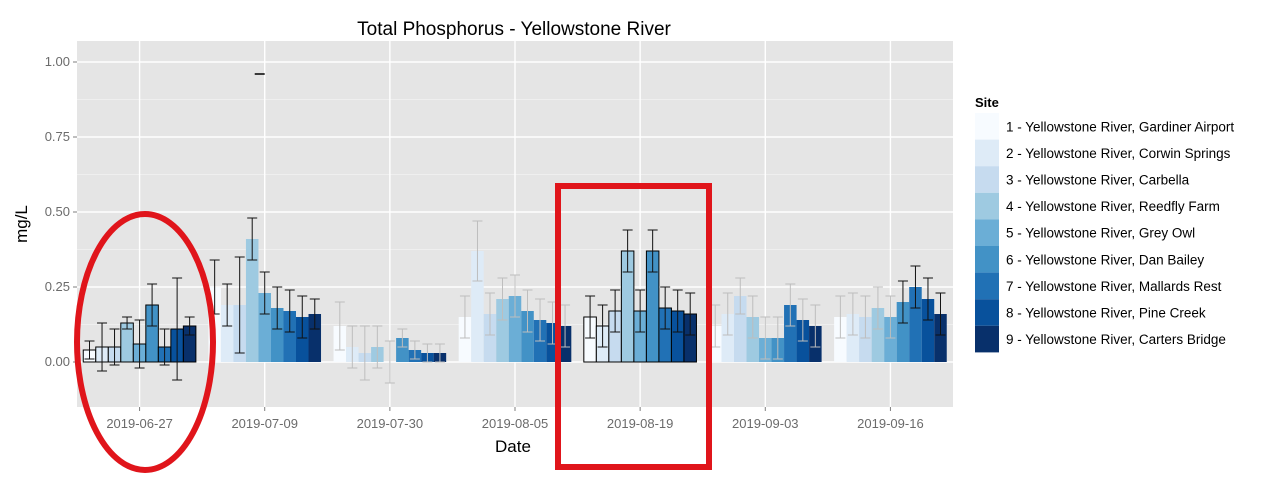 The width and height of the screenshot is (1279, 478). I want to click on legend-label: 4 - Yellowstone River, Reedfly Farm, so click(1113, 206).